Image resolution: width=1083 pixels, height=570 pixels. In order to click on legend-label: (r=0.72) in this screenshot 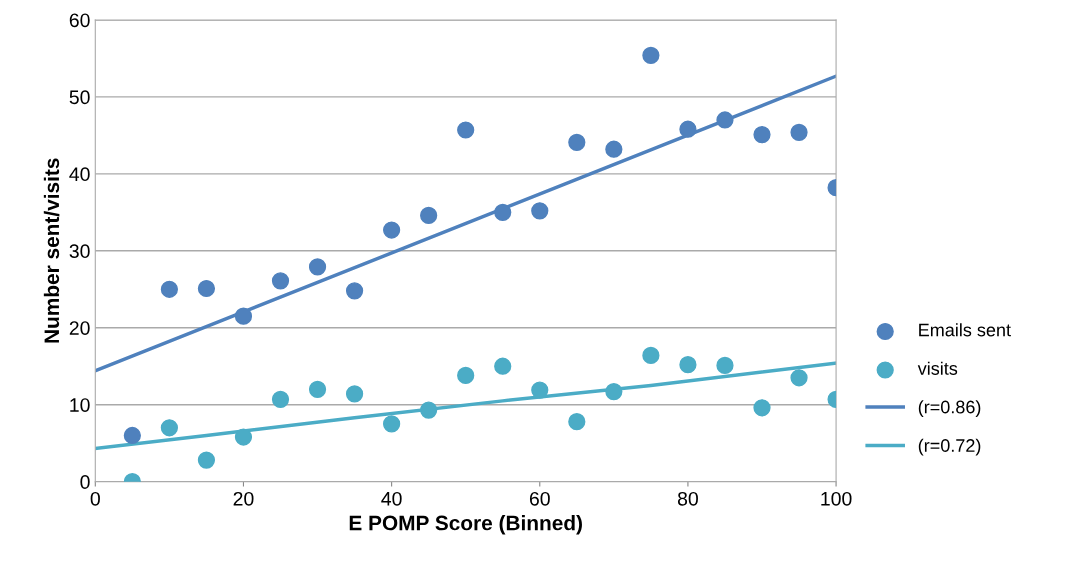, I will do `click(949, 447)`.